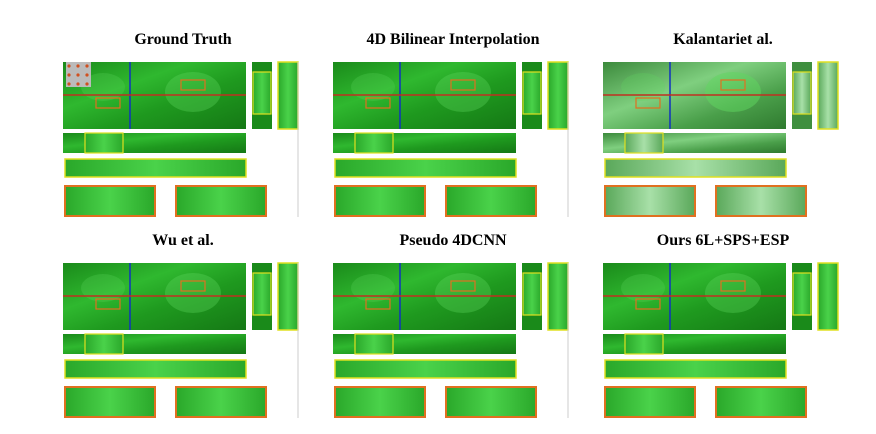 This screenshot has width=876, height=434. What do you see at coordinates (181, 124) in the screenshot?
I see `panel: Ground Truth` at bounding box center [181, 124].